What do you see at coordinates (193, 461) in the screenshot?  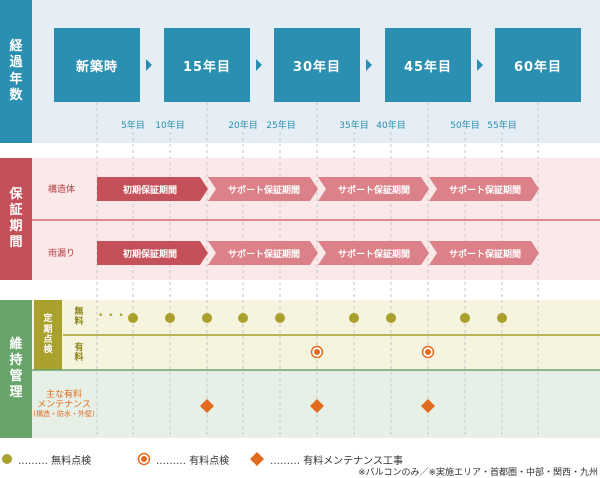 I see `legend-paid-text: ……… 有料点検` at bounding box center [193, 461].